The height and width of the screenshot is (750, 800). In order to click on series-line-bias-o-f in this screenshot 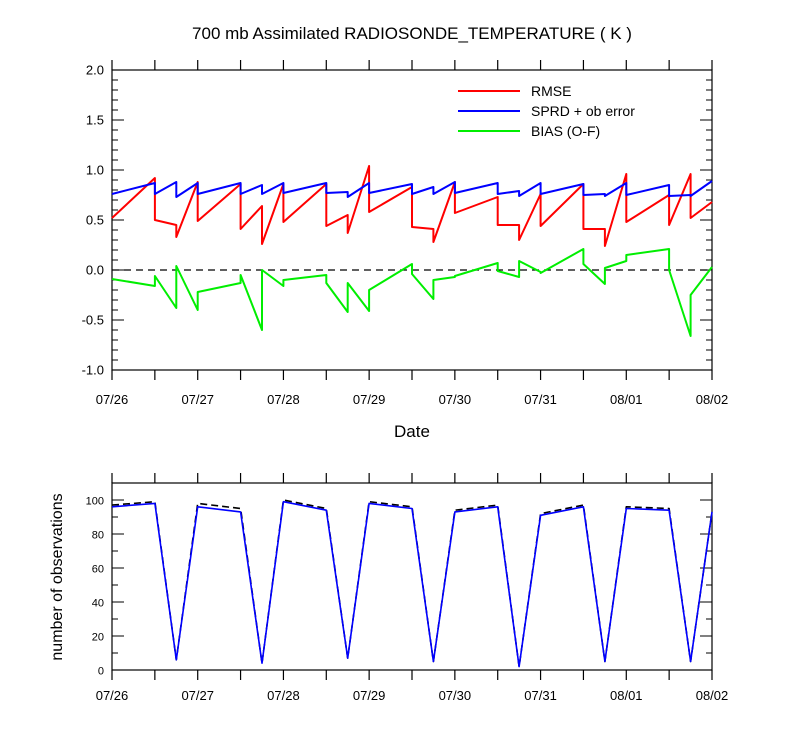, I will do `click(412, 292)`.